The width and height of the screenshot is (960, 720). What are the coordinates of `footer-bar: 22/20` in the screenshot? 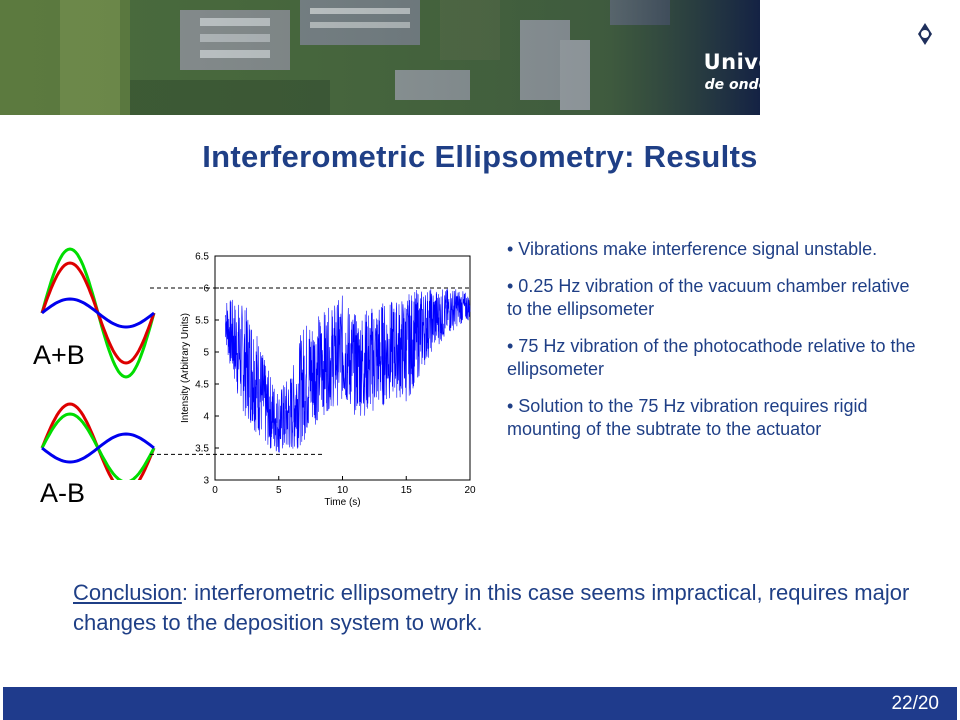 It's located at (480, 703).